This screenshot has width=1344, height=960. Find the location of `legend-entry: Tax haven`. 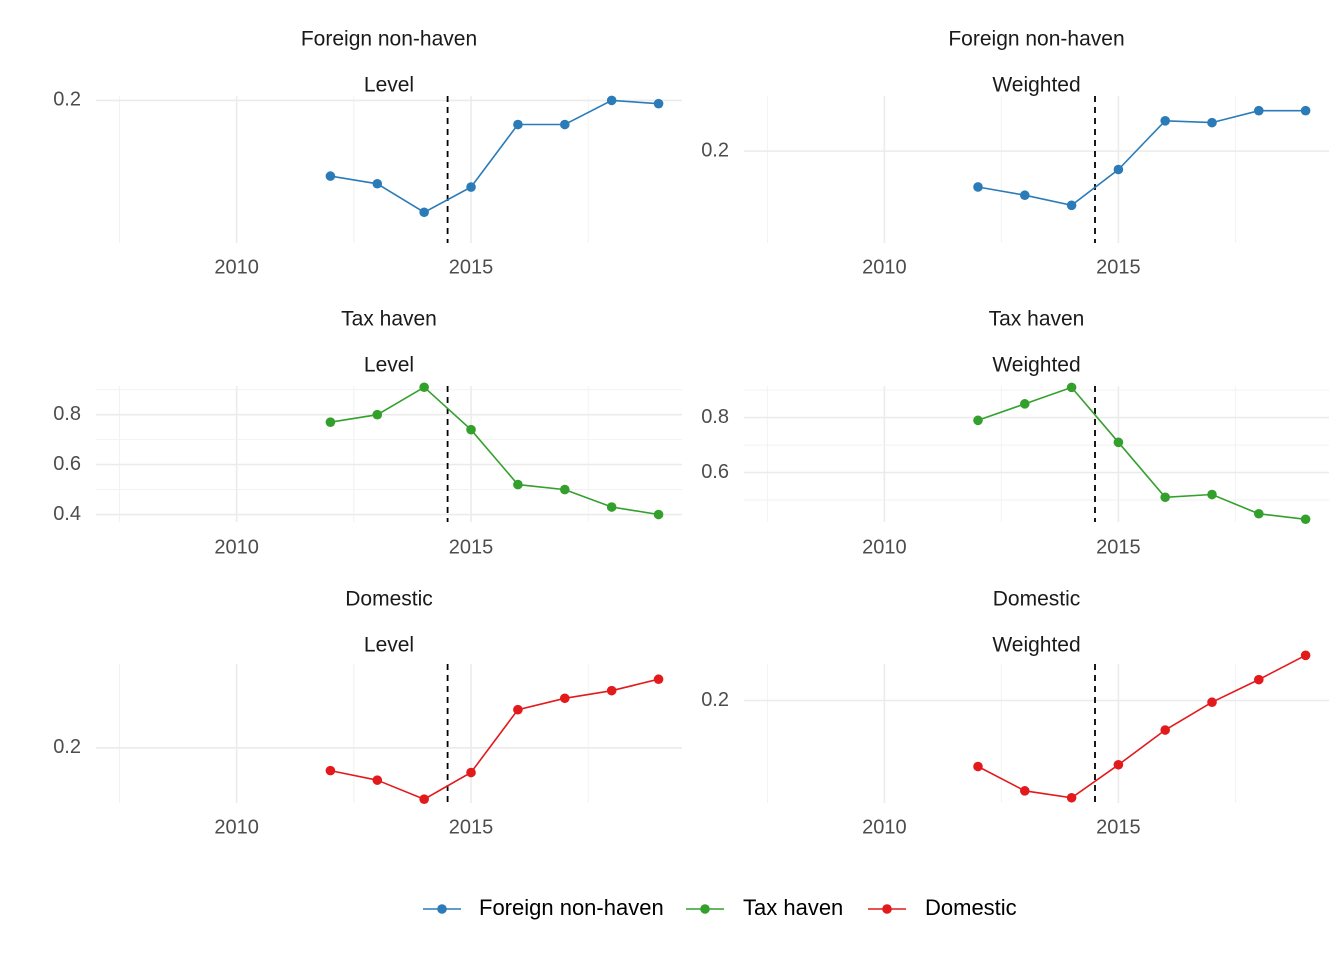

legend-entry: Tax haven is located at coordinates (764, 907).